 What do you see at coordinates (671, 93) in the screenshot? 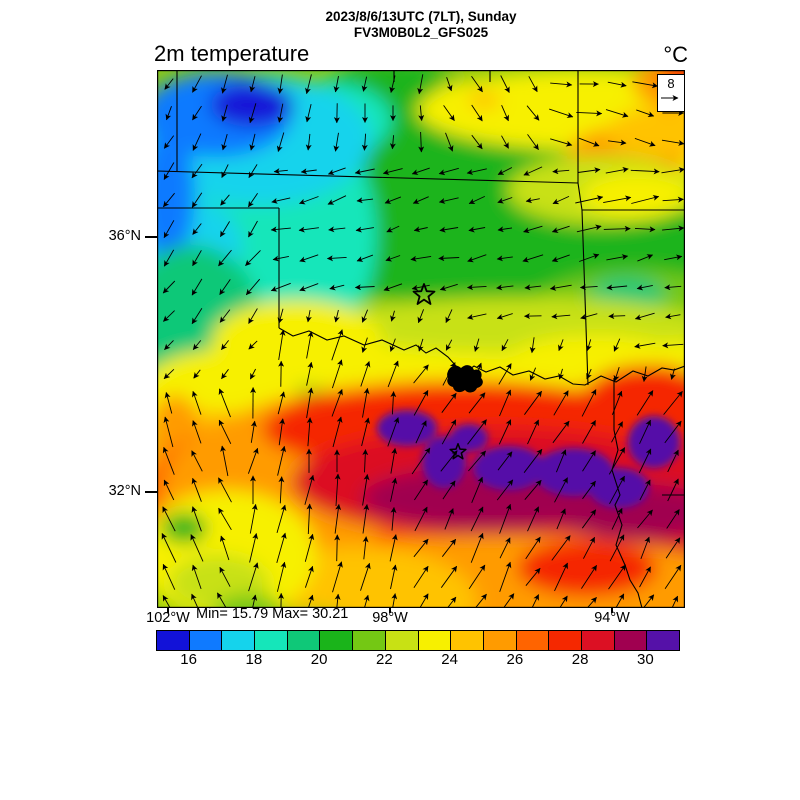
I see `wind-reference-box: 8` at bounding box center [671, 93].